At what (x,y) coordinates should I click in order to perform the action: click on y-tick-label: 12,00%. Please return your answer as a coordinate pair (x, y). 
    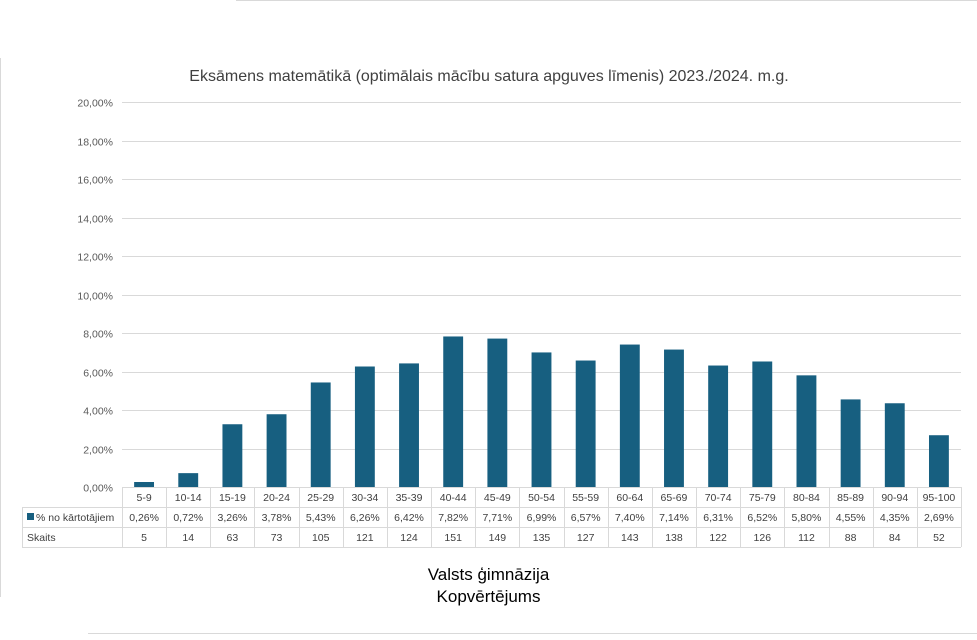
    Looking at the image, I should click on (95, 258).